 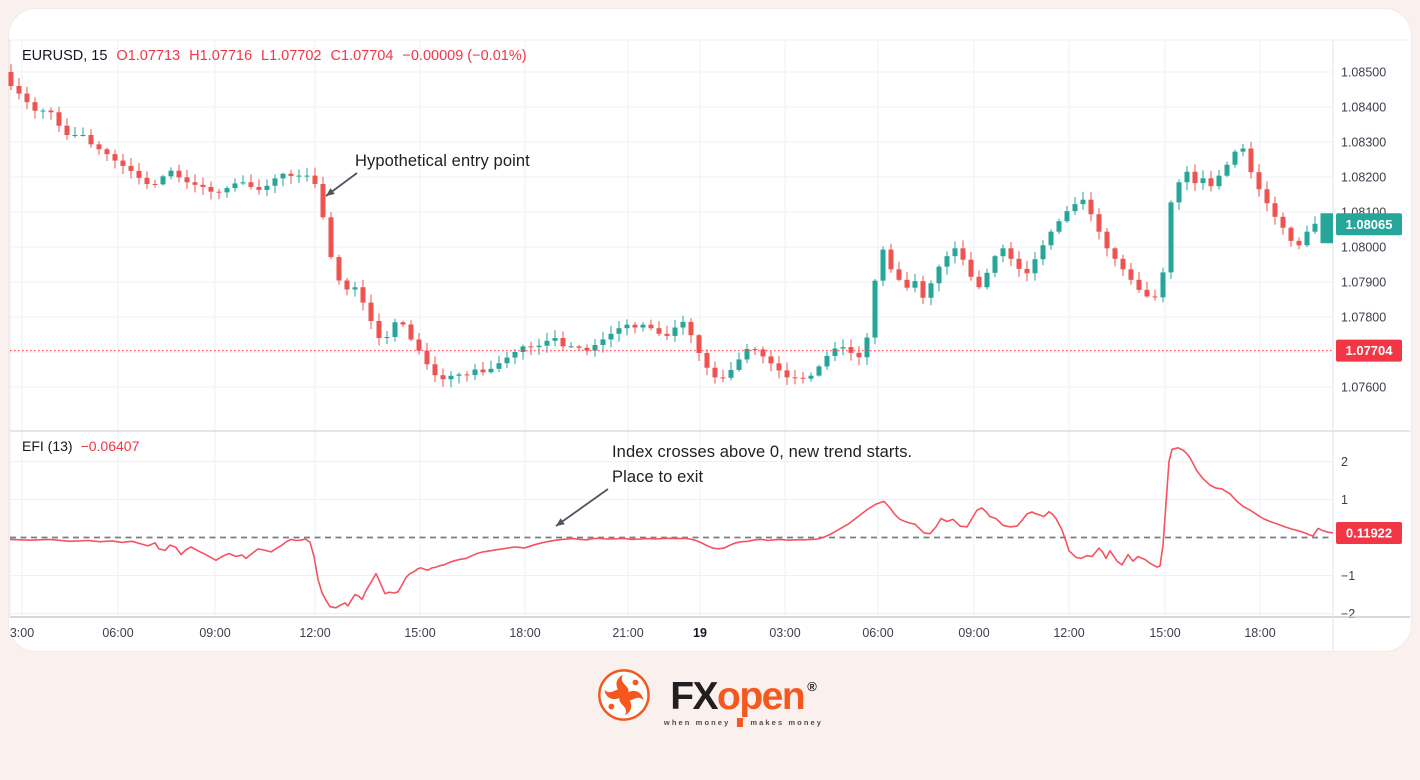 I want to click on time-axis-label: 18:00, so click(x=524, y=633).